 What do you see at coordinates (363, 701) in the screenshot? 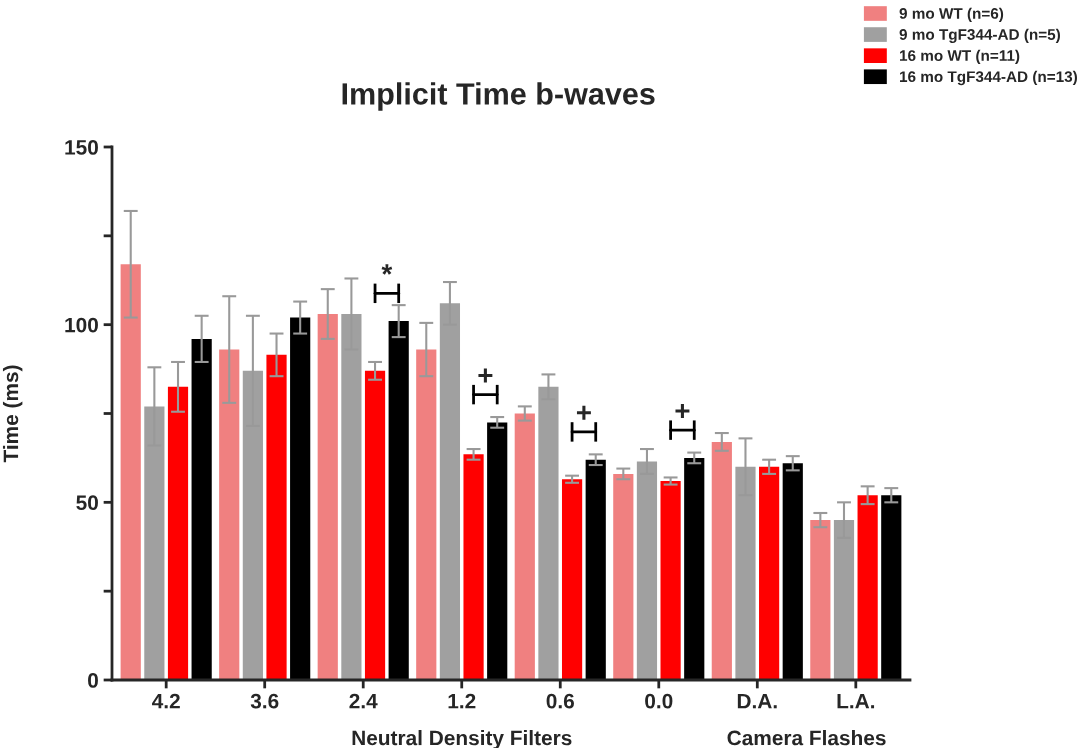
I see `x-tick-label: 2.4` at bounding box center [363, 701].